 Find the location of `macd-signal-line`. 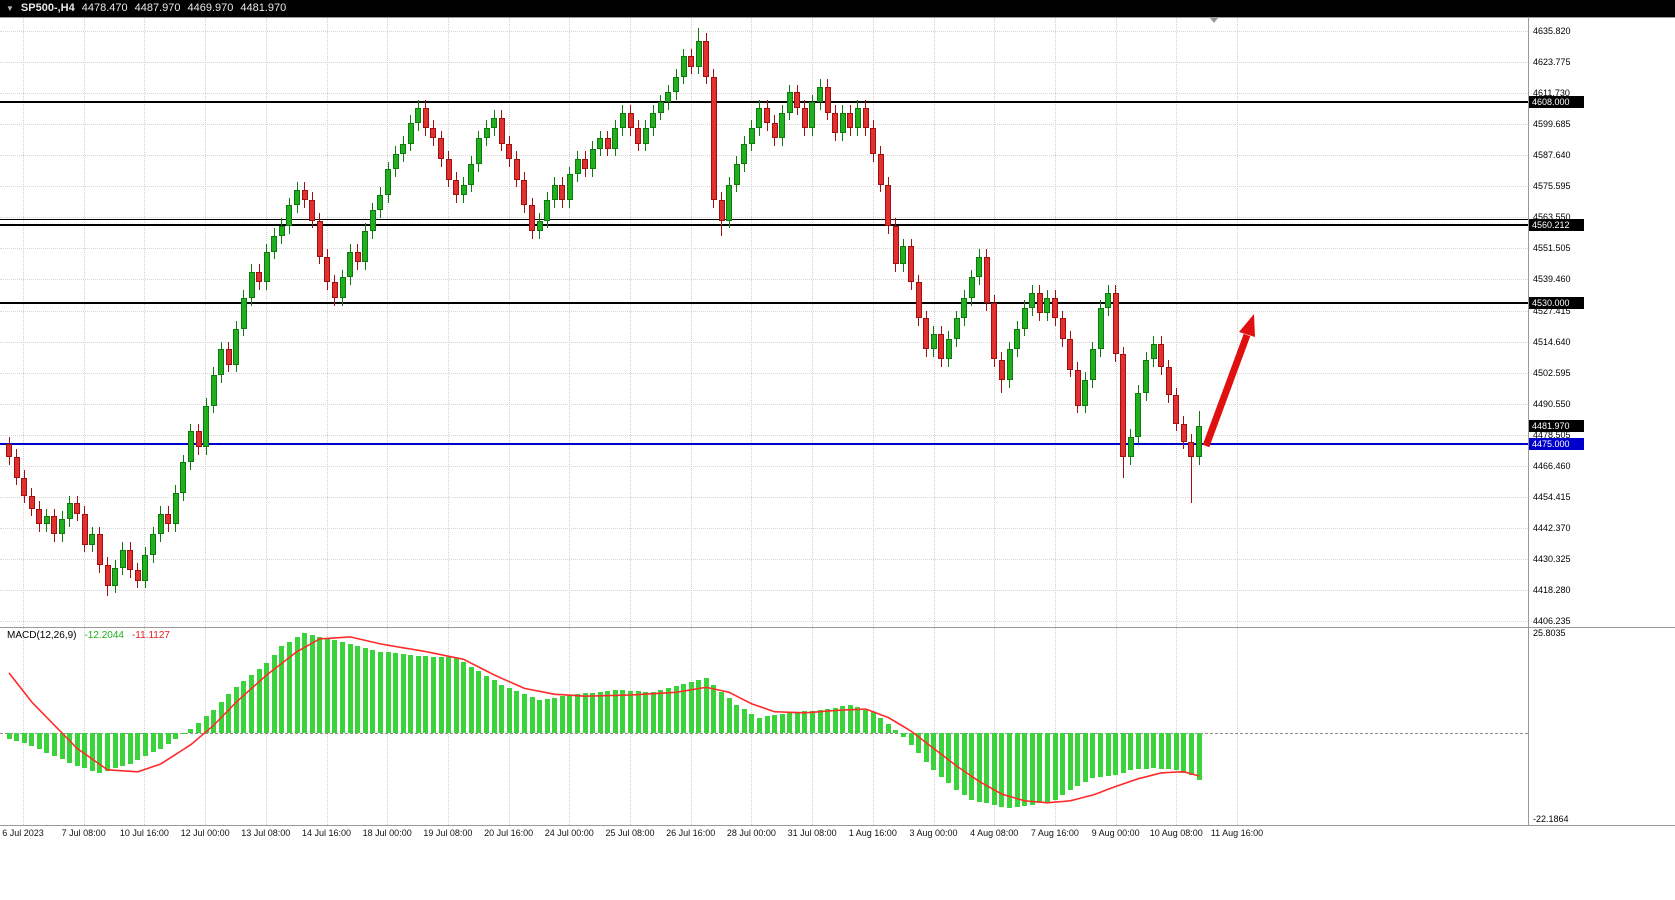

macd-signal-line is located at coordinates (604, 720).